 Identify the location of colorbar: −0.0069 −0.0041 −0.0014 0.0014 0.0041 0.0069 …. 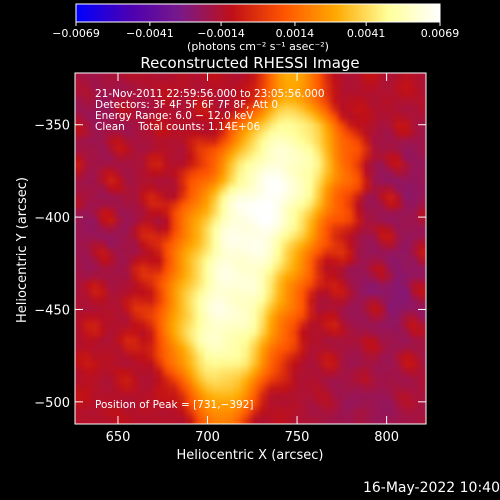
(255, 28).